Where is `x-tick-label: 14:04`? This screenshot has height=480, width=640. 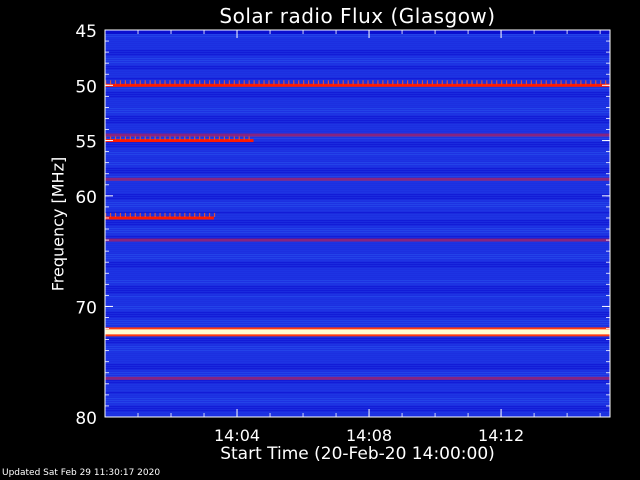
x-tick-label: 14:04 is located at coordinates (237, 435).